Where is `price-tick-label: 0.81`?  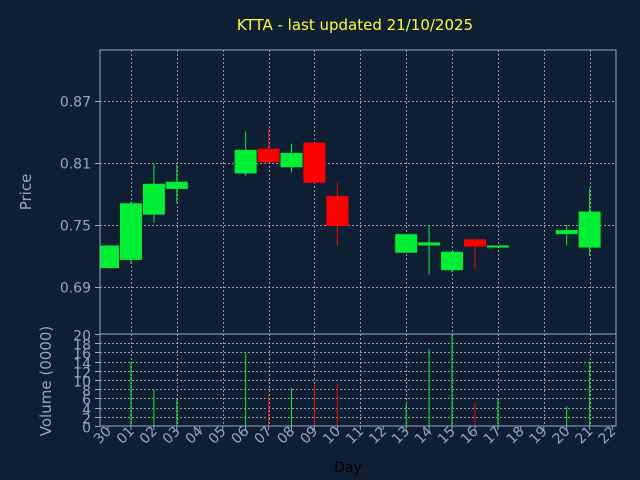
price-tick-label: 0.81 is located at coordinates (75, 165).